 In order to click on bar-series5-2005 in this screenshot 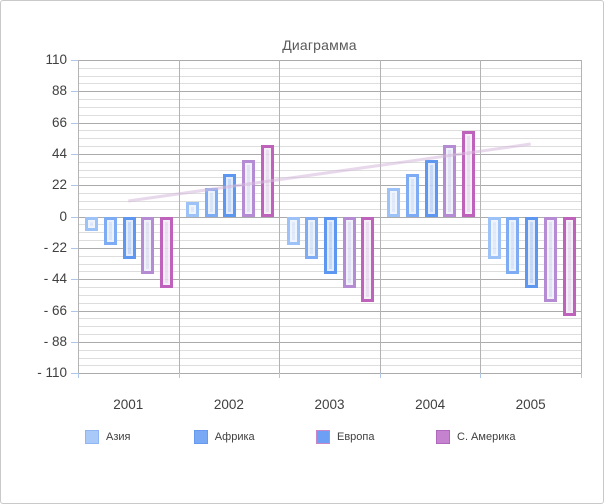, I will do `click(569, 266)`.